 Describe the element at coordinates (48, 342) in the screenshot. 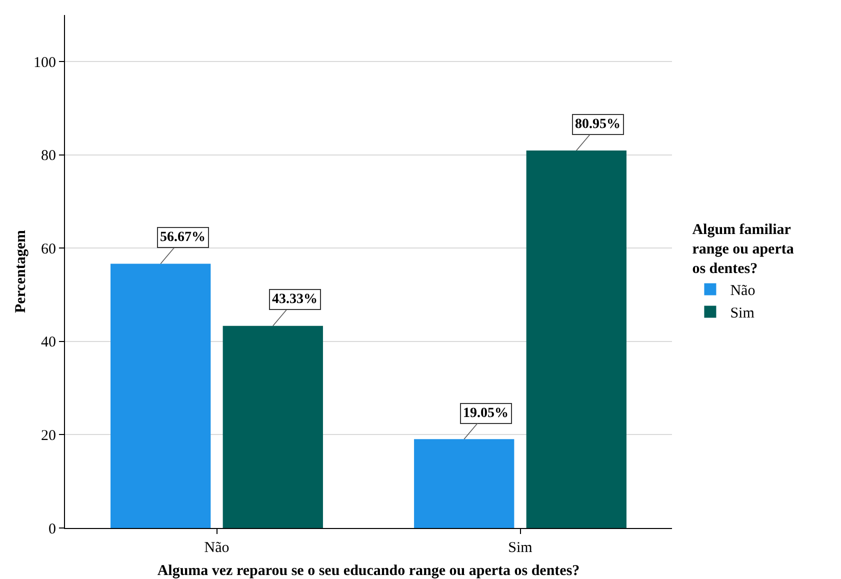

I see `y-tick-label: 40` at that location.